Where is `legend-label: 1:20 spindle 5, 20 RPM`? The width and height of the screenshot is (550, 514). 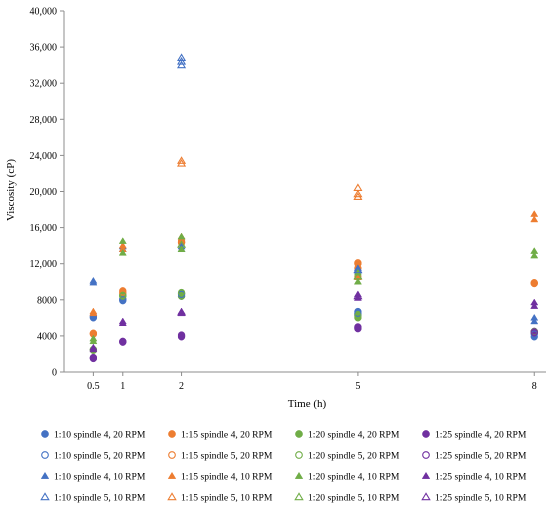 legend-label: 1:20 spindle 5, 20 RPM is located at coordinates (354, 456).